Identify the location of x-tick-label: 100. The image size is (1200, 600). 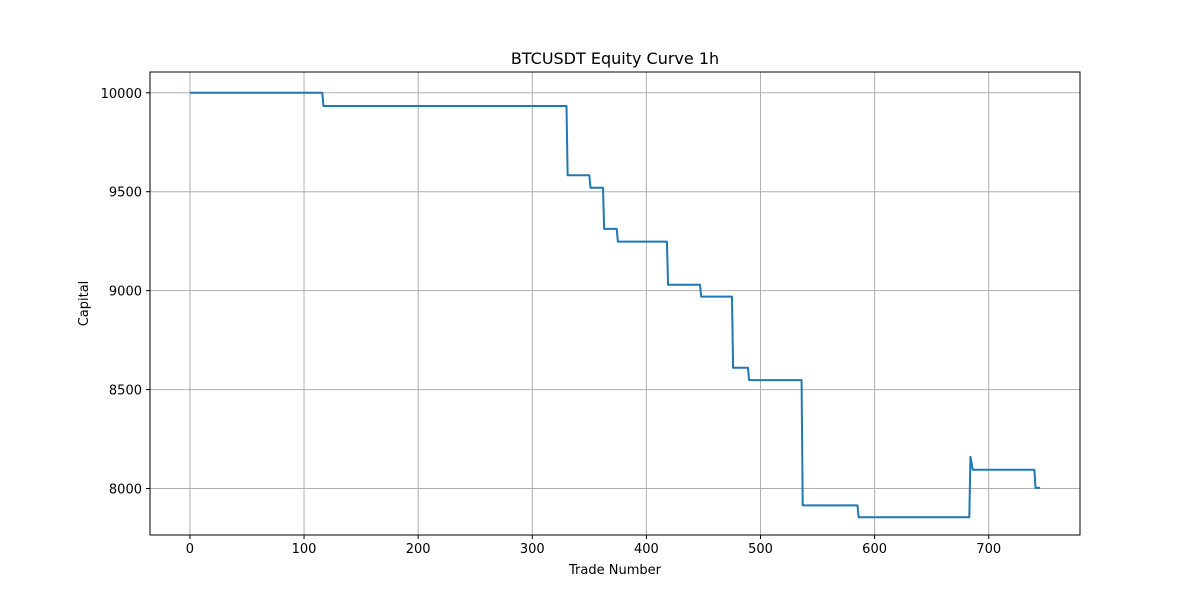
(304, 549).